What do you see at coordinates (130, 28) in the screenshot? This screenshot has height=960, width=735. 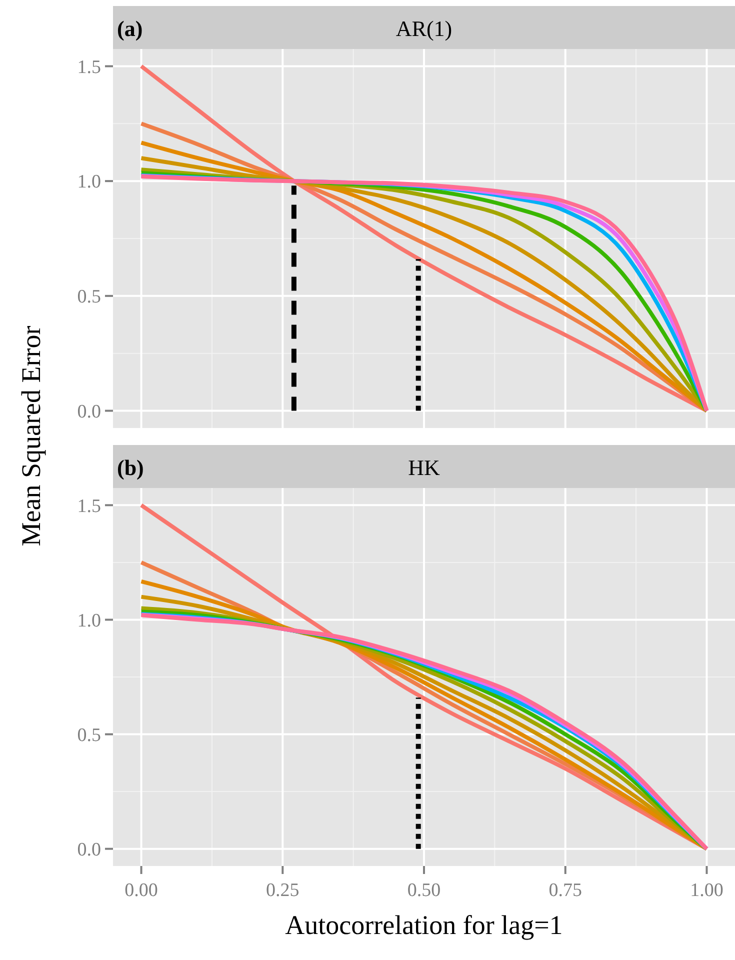 I see `text: (a)` at bounding box center [130, 28].